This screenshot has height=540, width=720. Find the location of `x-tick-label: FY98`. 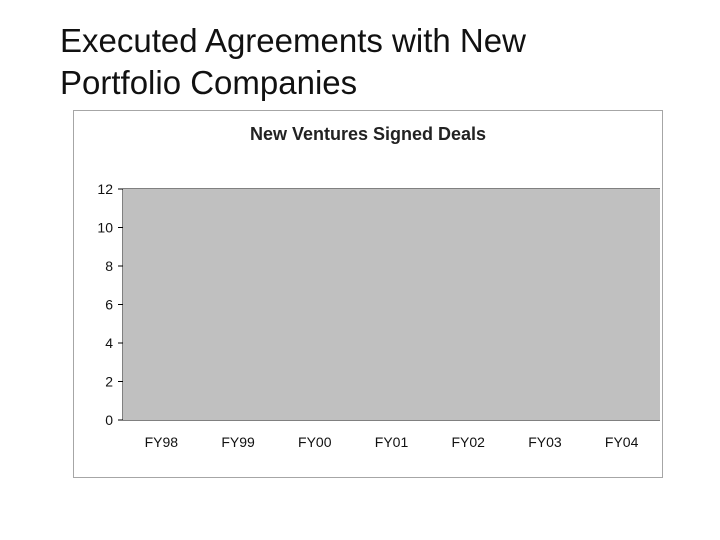

x-tick-label: FY98 is located at coordinates (162, 442).